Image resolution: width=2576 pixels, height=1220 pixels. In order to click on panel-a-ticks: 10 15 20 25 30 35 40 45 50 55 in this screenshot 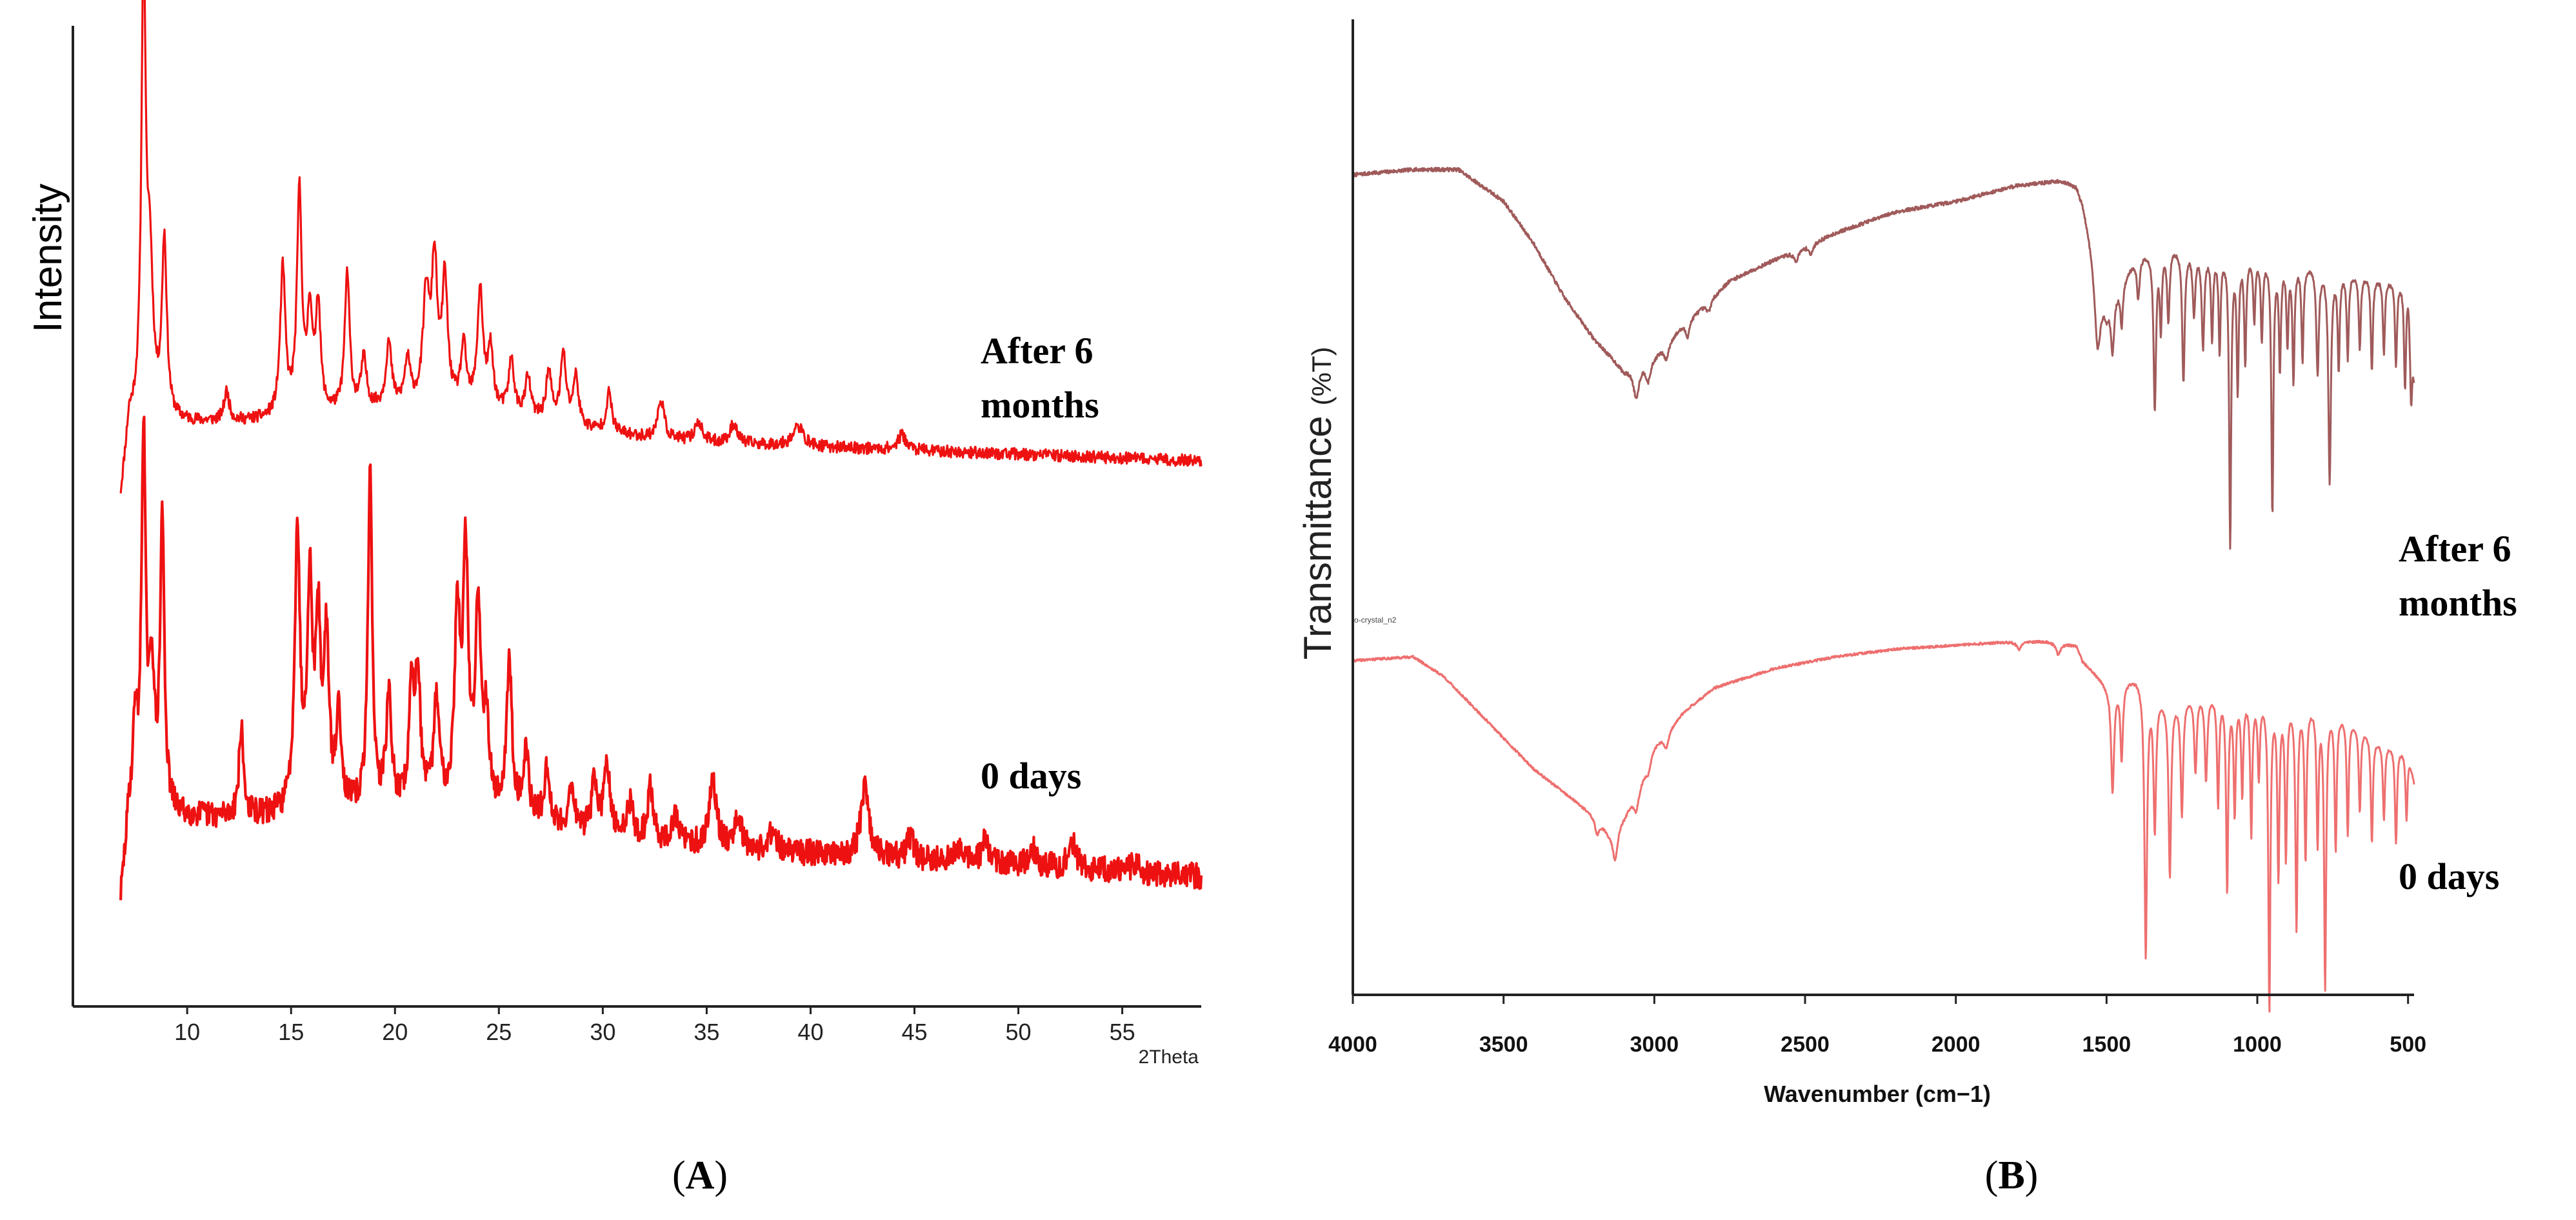, I will do `click(654, 1025)`.